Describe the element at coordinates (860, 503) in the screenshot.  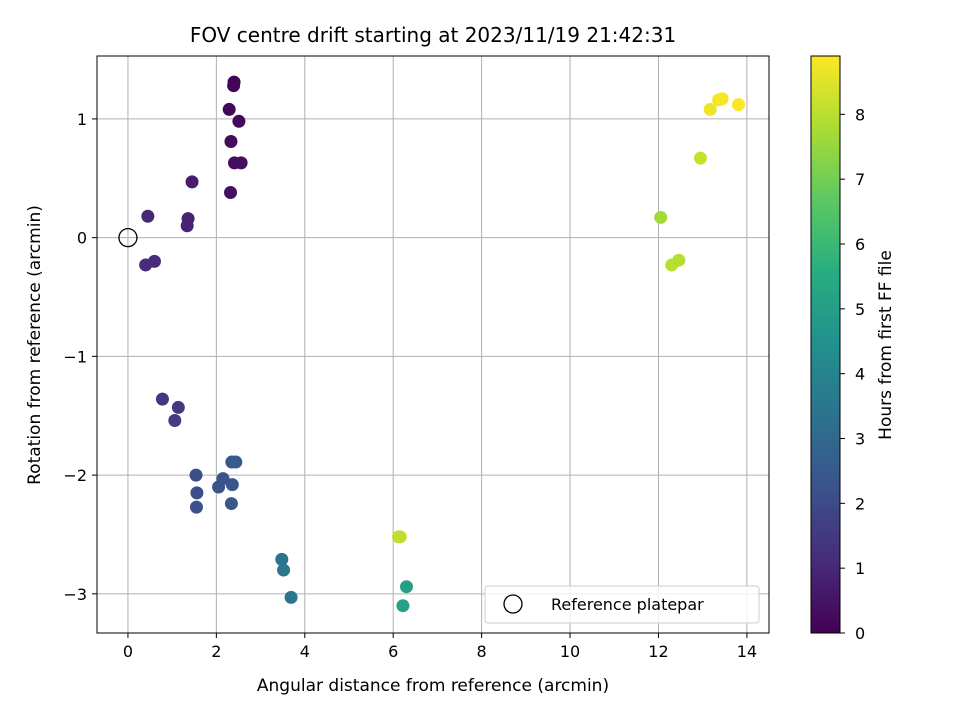
I see `colorbar-tick-label: 2` at that location.